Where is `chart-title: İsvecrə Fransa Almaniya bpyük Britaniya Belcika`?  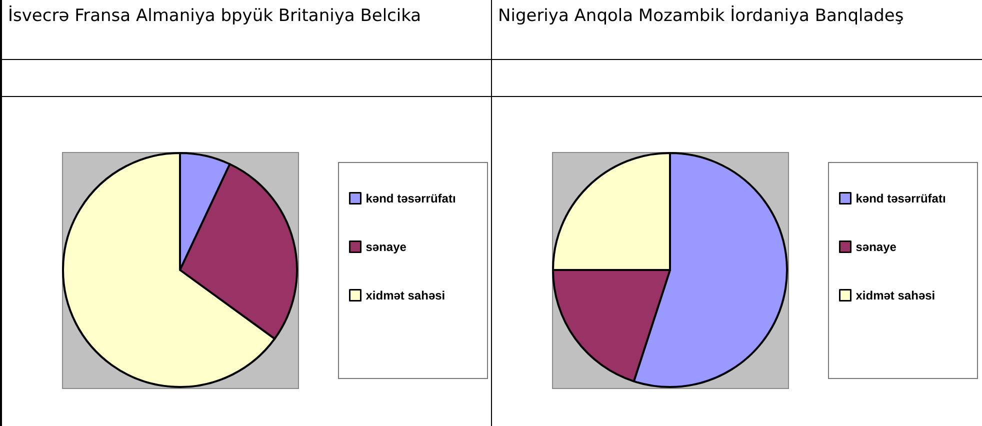 chart-title: İsvecrə Fransa Almaniya bpyük Britaniya Belcika is located at coordinates (247, 30).